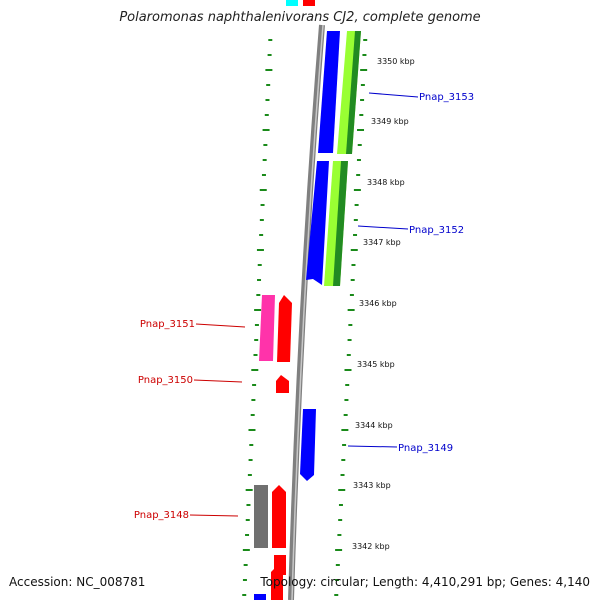  I want to click on gene-pnap-3153-blue, so click(329, 92).